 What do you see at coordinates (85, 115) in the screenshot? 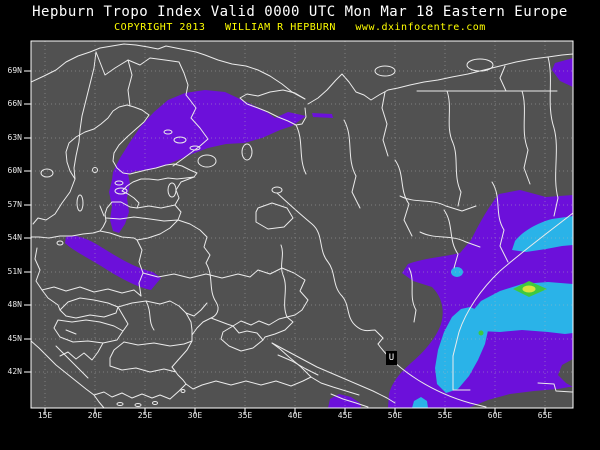
I see `border-norway-sweden` at bounding box center [85, 115].